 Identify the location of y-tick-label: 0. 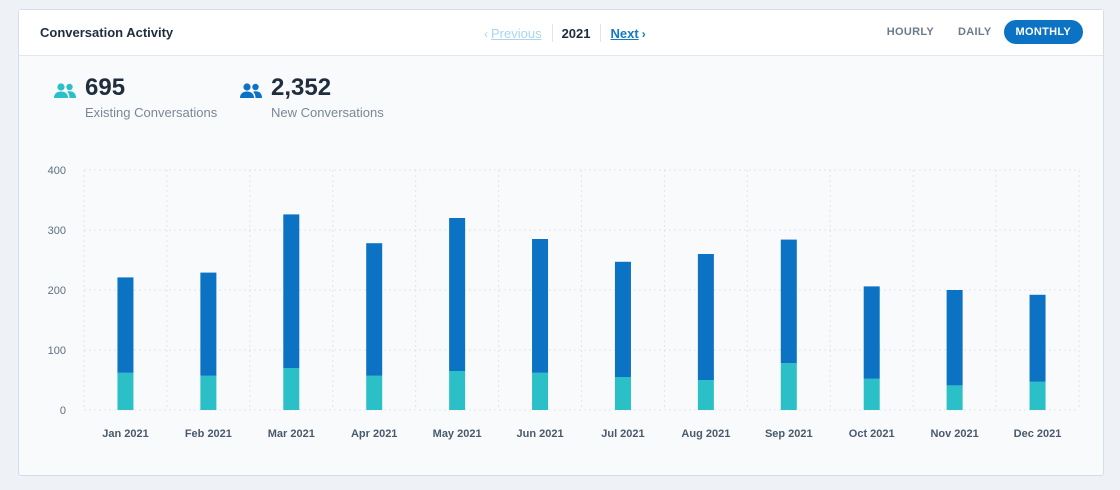
(63, 411).